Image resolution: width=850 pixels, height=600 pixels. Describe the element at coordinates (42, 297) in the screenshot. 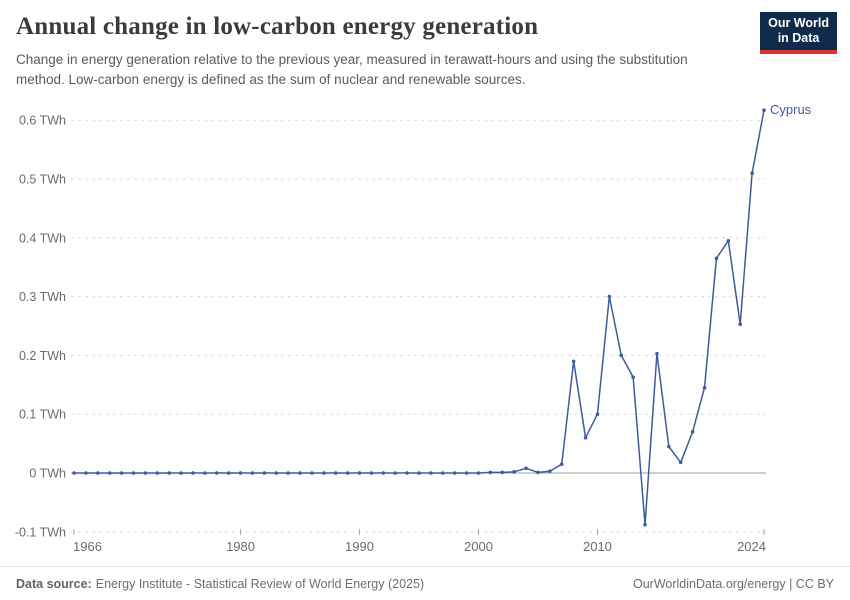

I see `y-tick-label: 0.3 TWh` at that location.